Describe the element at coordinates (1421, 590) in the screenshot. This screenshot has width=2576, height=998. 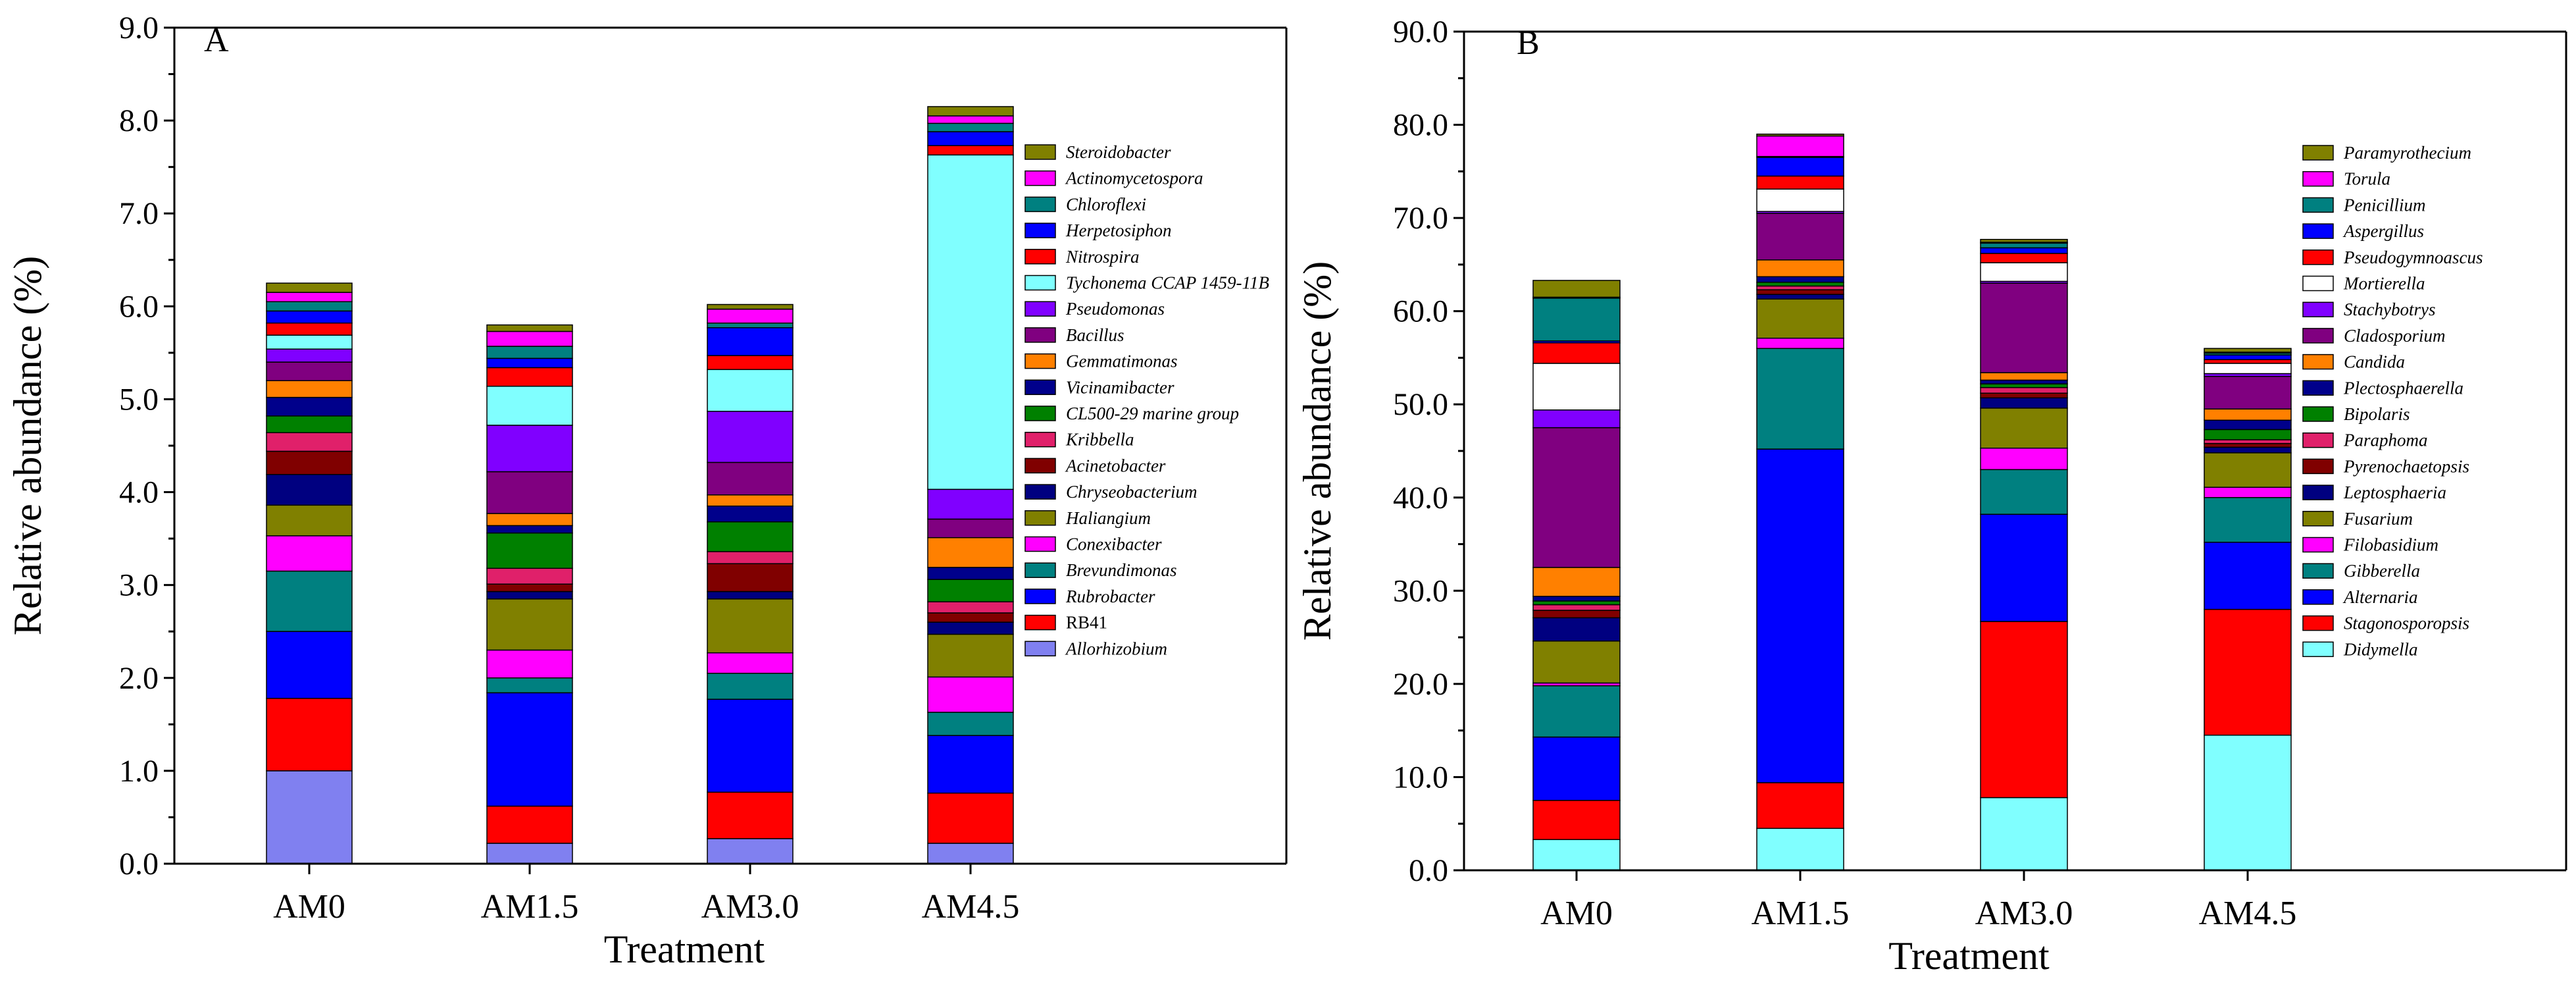
I see `y-tick-label: 30.0` at that location.